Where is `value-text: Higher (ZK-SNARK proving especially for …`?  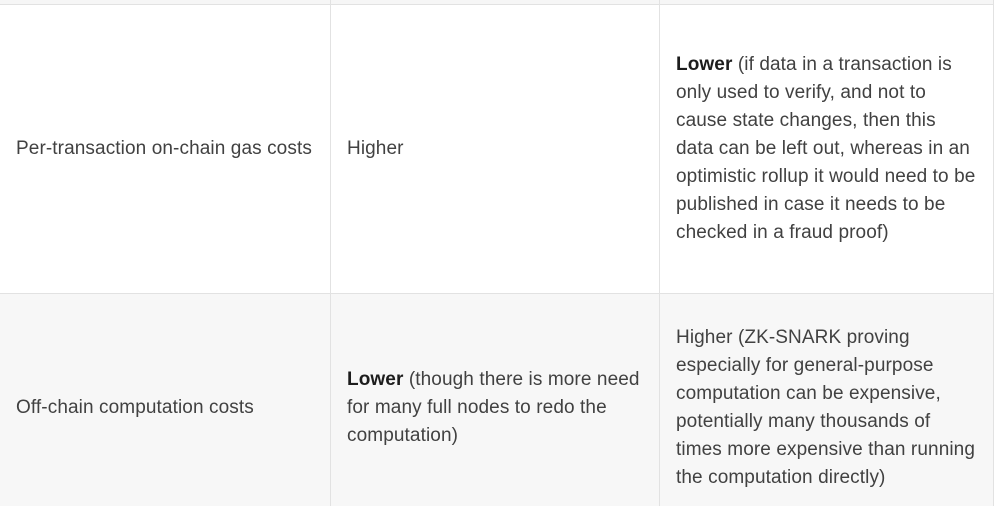 value-text: Higher (ZK-SNARK proving especially for … is located at coordinates (826, 407).